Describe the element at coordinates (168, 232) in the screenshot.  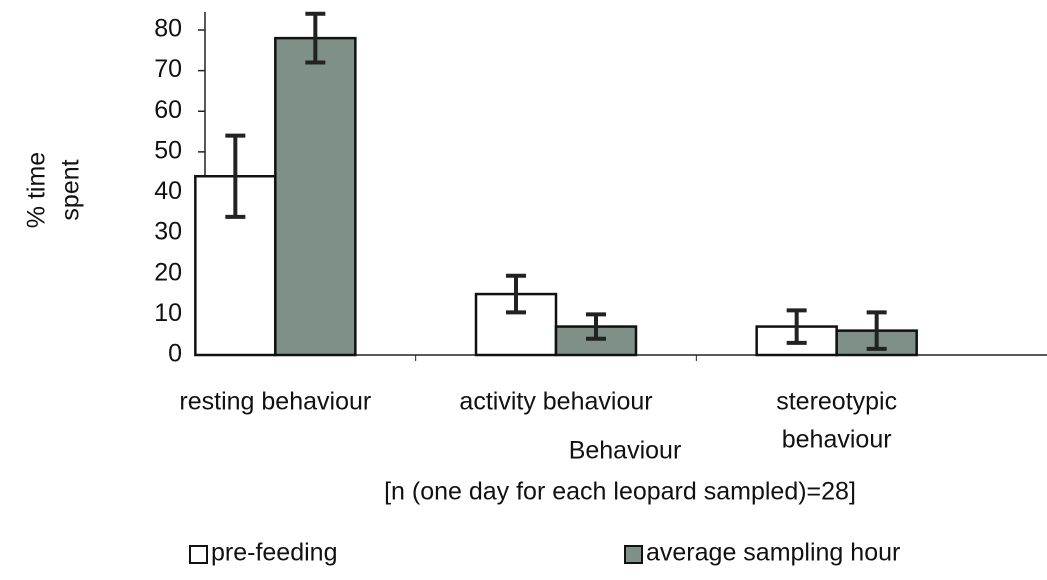
I see `y-tick-label: 30` at that location.